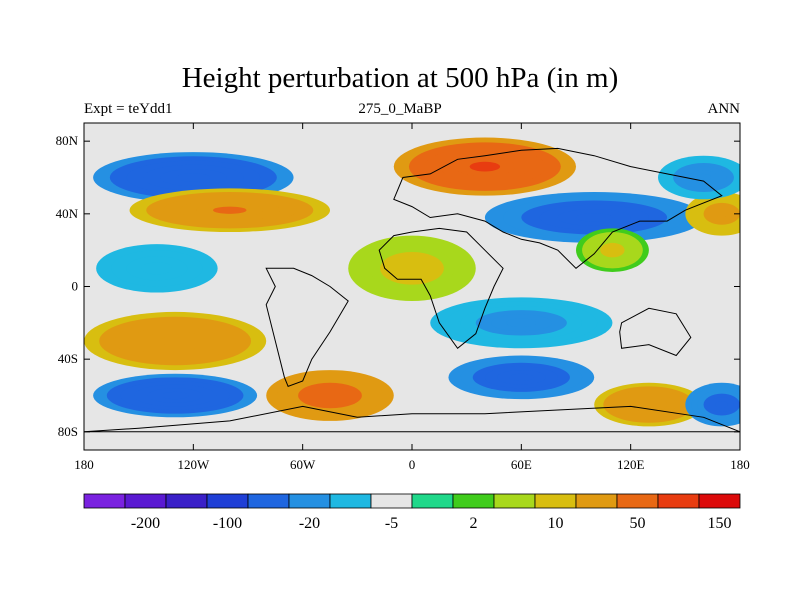 This screenshot has width=800, height=600. I want to click on y-tick-label: 40N, so click(67, 213).